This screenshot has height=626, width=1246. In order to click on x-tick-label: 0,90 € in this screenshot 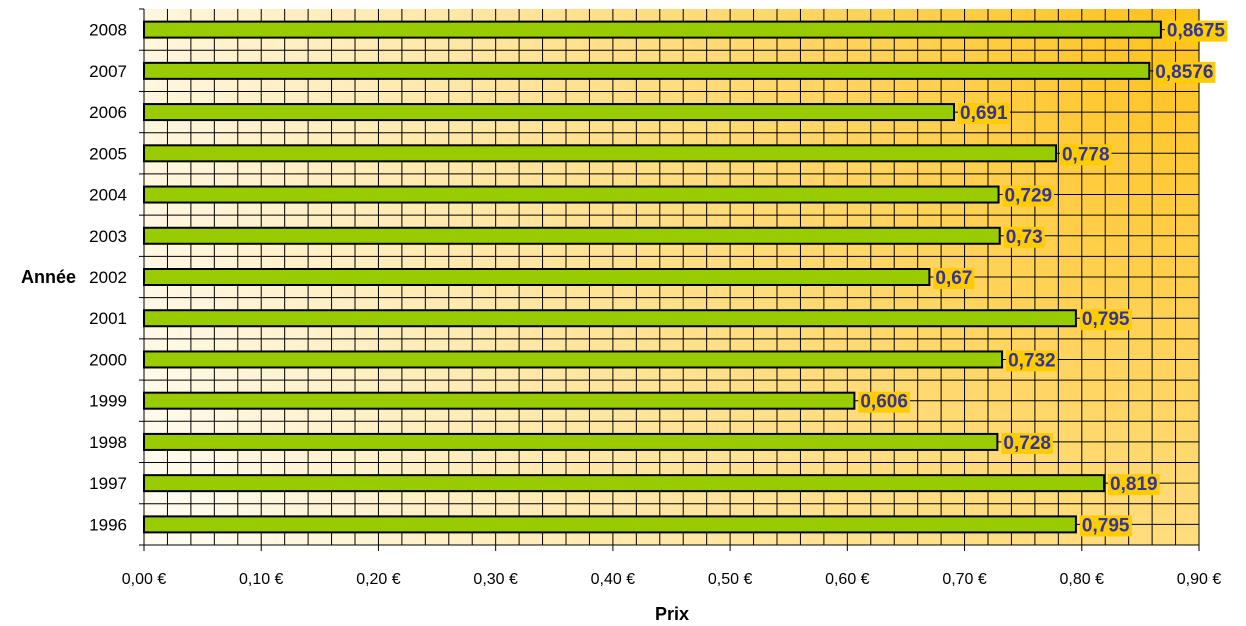, I will do `click(1199, 579)`.